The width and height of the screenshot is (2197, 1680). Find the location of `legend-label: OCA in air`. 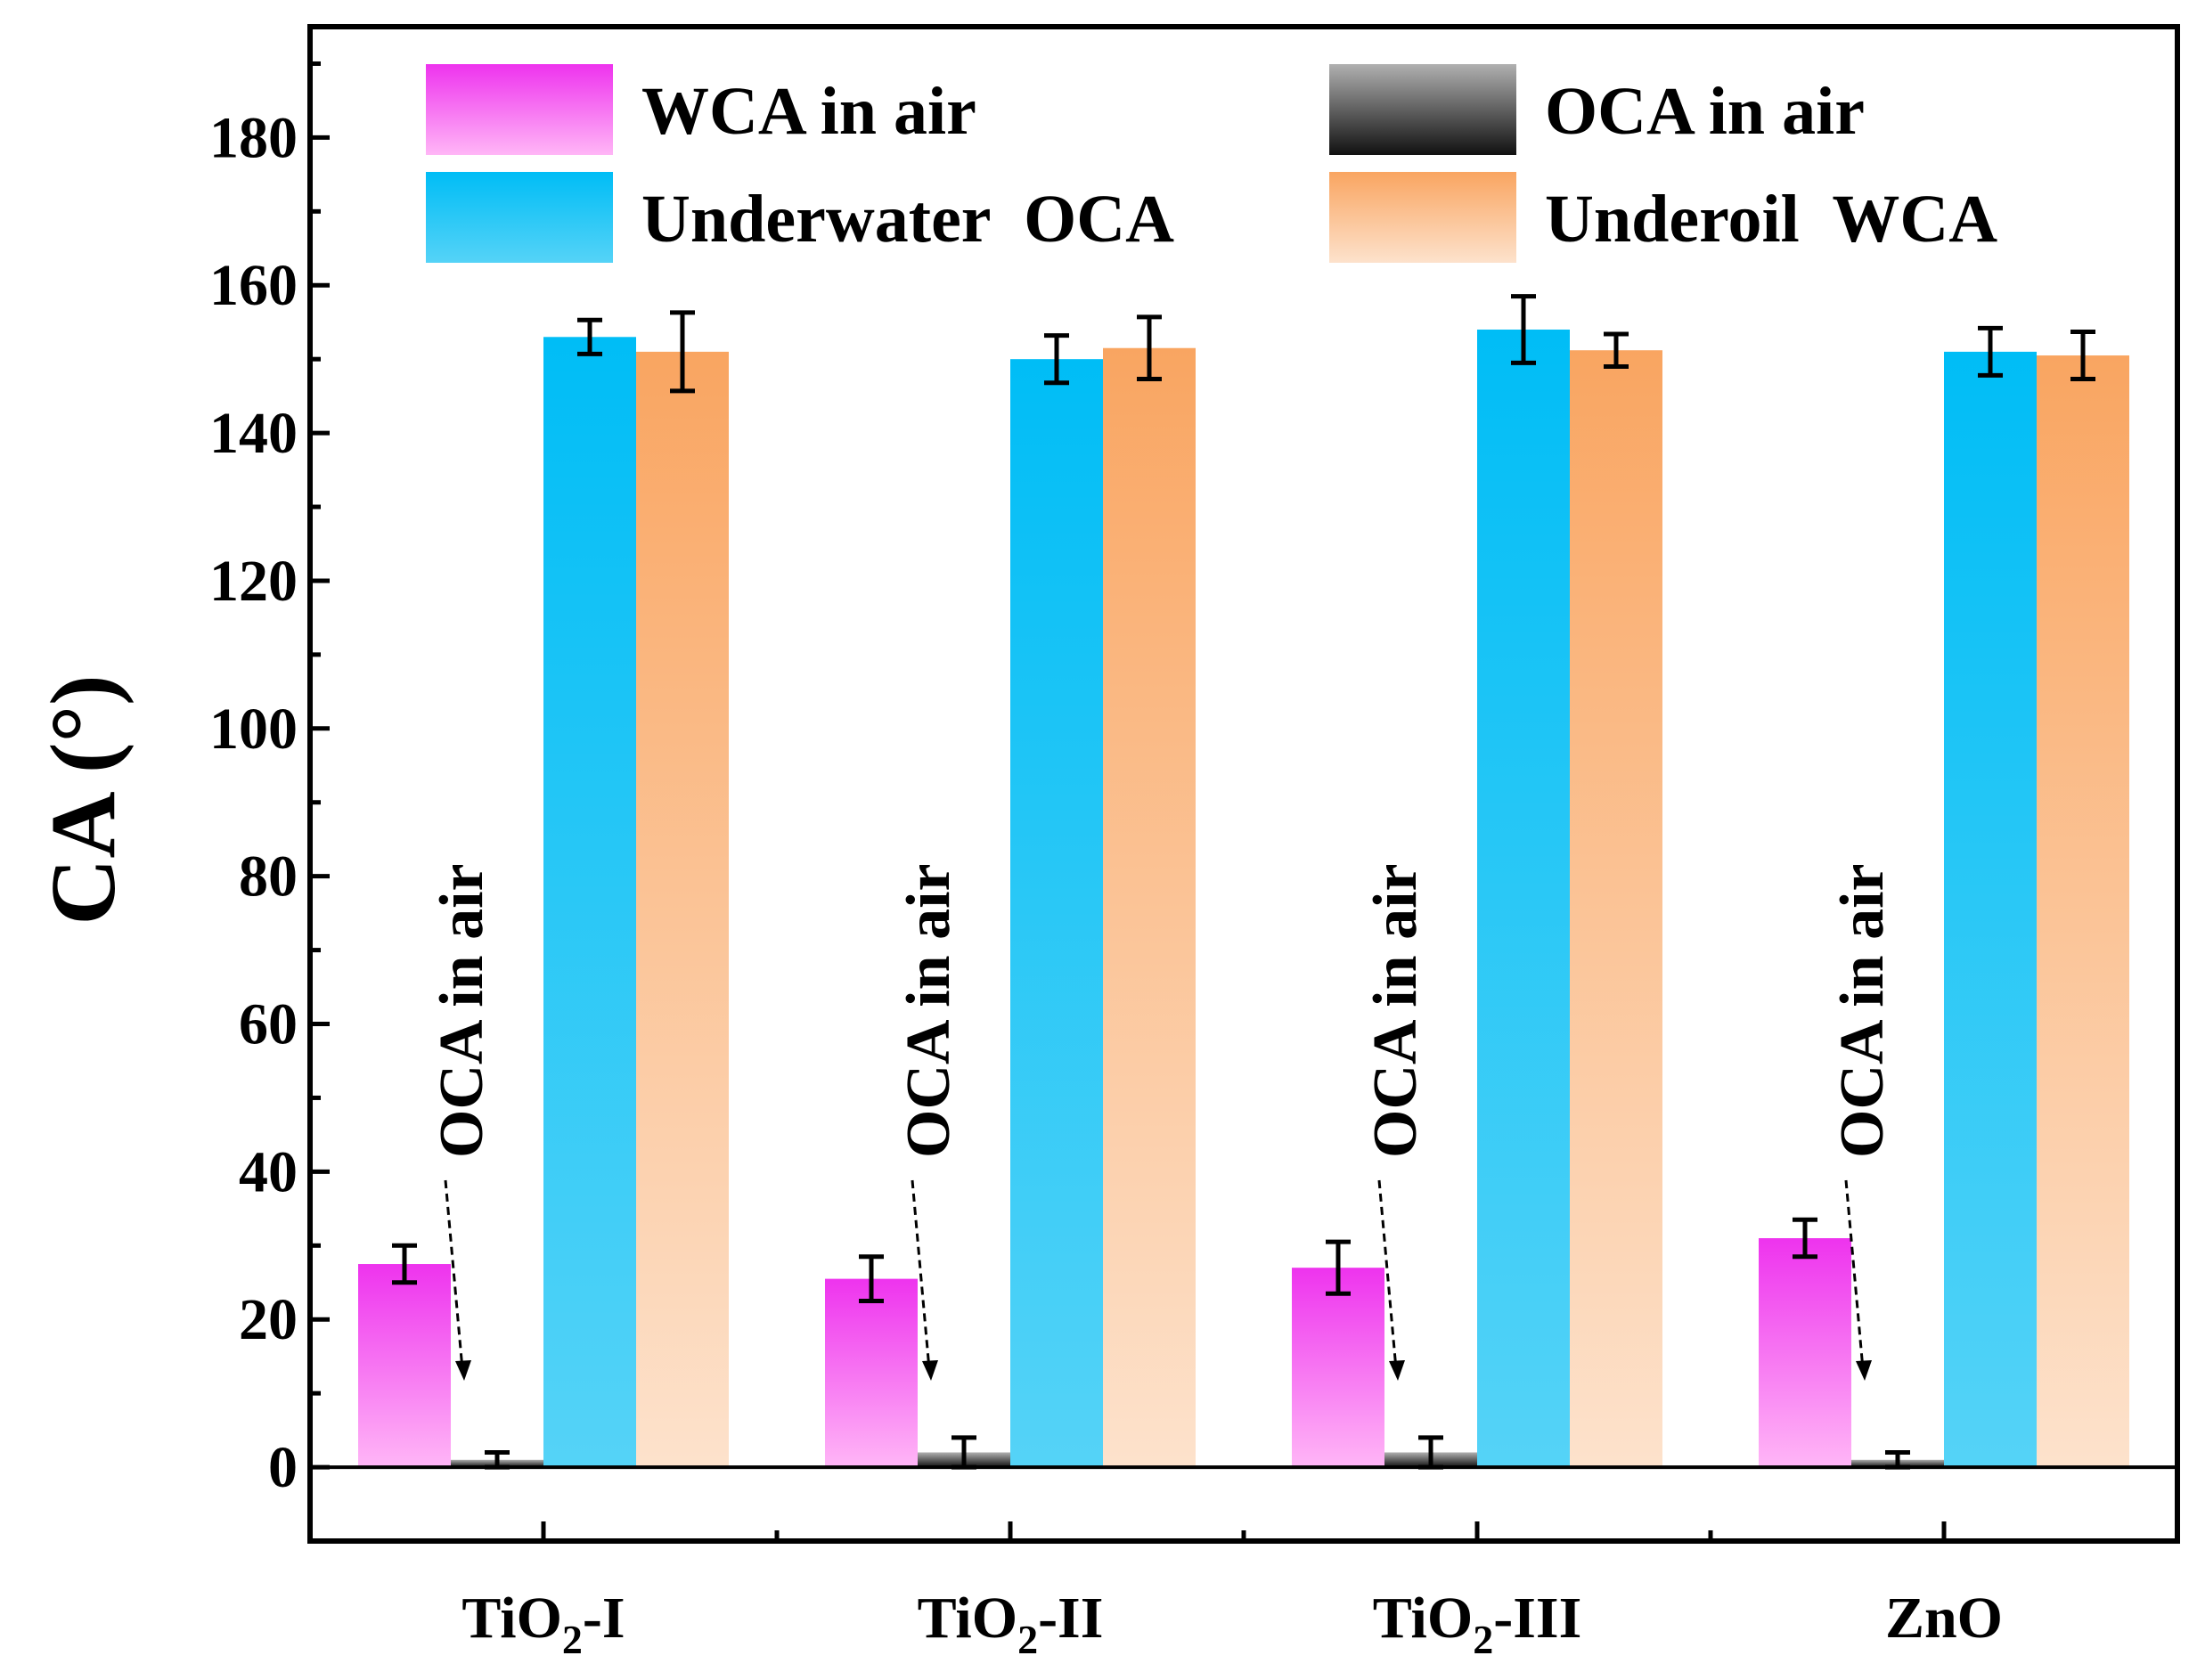

legend-label: OCA in air is located at coordinates (1705, 111).